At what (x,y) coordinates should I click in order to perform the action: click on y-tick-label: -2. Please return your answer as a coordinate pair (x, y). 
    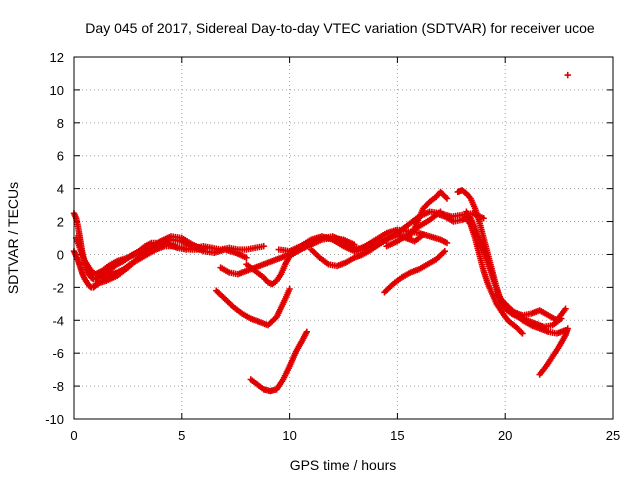
    Looking at the image, I should click on (58, 287).